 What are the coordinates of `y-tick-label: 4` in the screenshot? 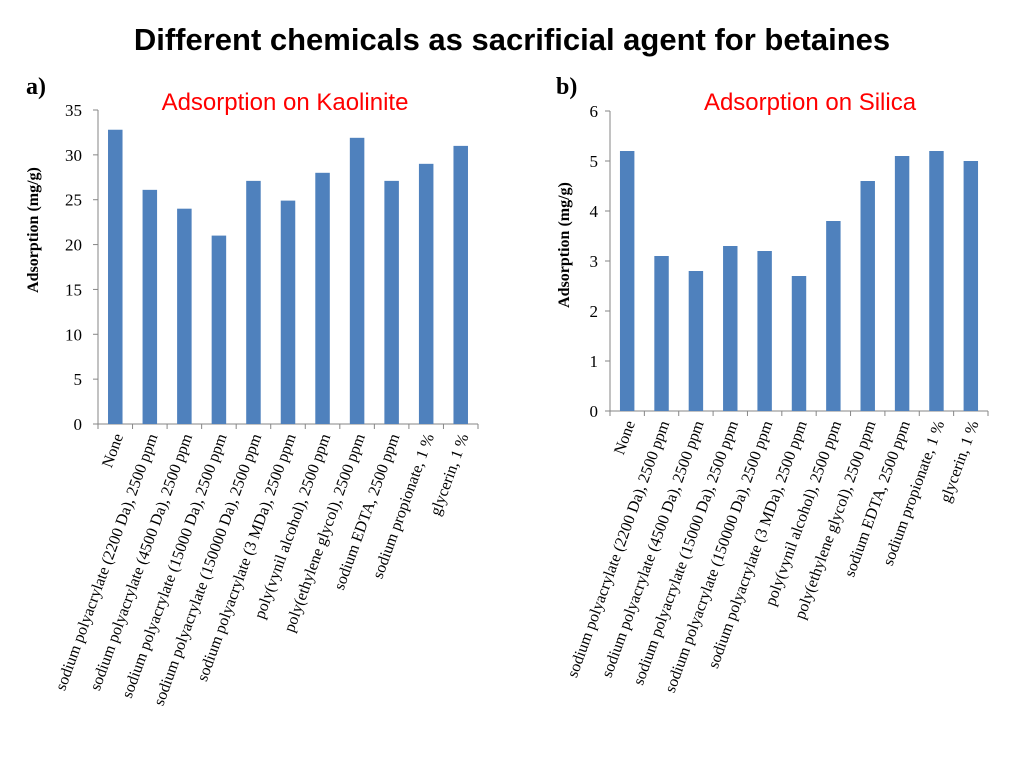 It's located at (594, 211).